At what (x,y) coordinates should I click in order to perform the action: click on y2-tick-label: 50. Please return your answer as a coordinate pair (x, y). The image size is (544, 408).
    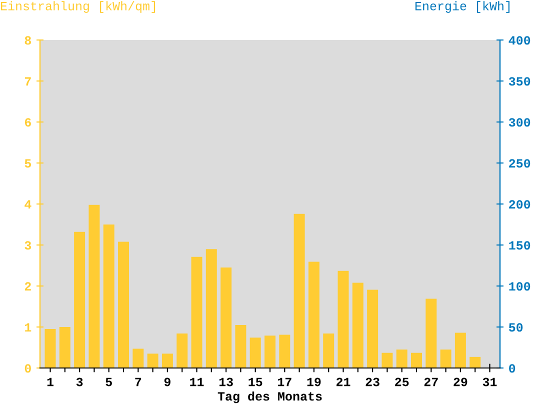
    Looking at the image, I should click on (515, 327).